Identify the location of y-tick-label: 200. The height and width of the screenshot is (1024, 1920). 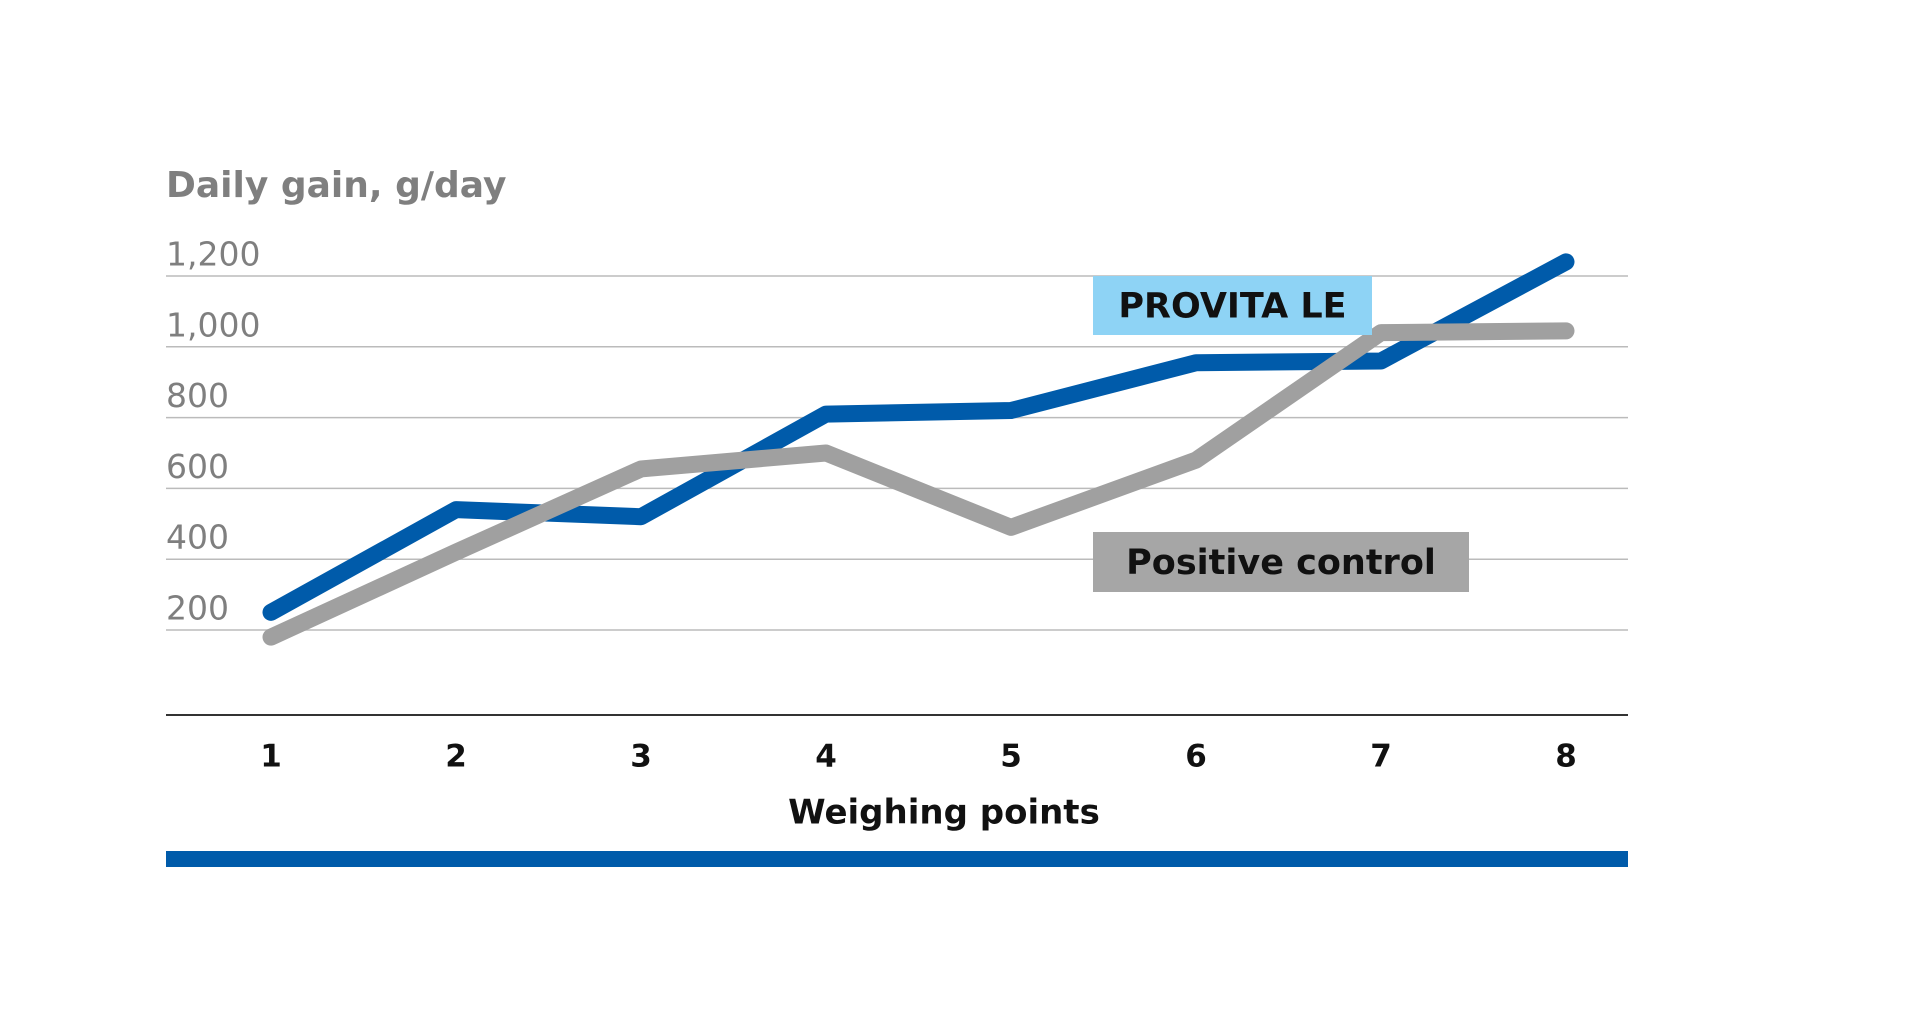
(197, 608).